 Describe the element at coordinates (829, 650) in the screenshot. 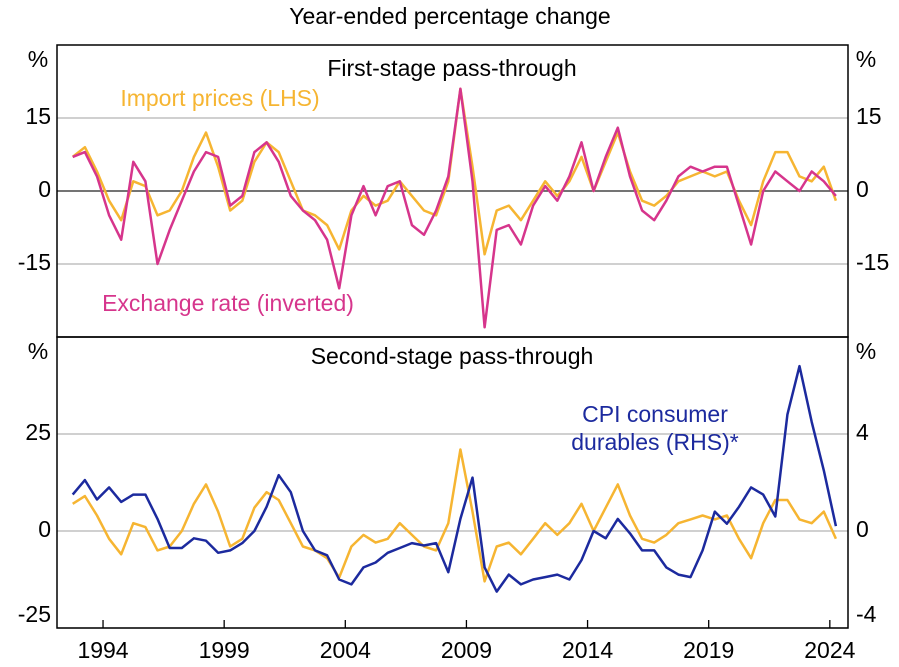

I see `x-tick-label: 2024` at that location.